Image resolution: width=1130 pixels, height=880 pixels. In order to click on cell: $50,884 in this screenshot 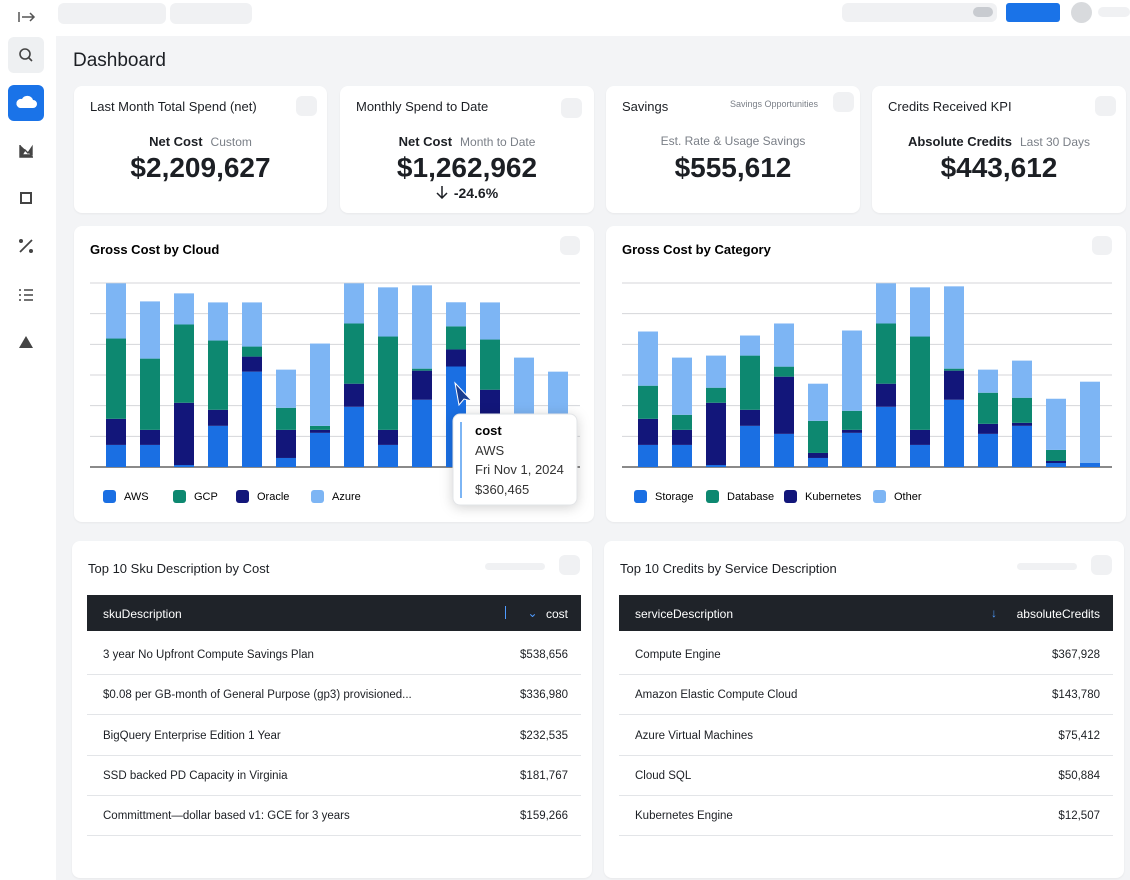, I will do `click(1079, 775)`.